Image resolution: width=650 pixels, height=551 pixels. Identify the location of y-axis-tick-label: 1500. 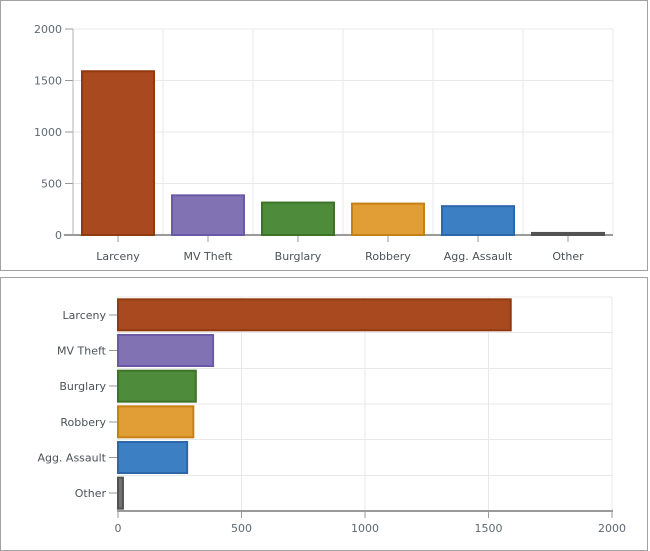
(48, 81).